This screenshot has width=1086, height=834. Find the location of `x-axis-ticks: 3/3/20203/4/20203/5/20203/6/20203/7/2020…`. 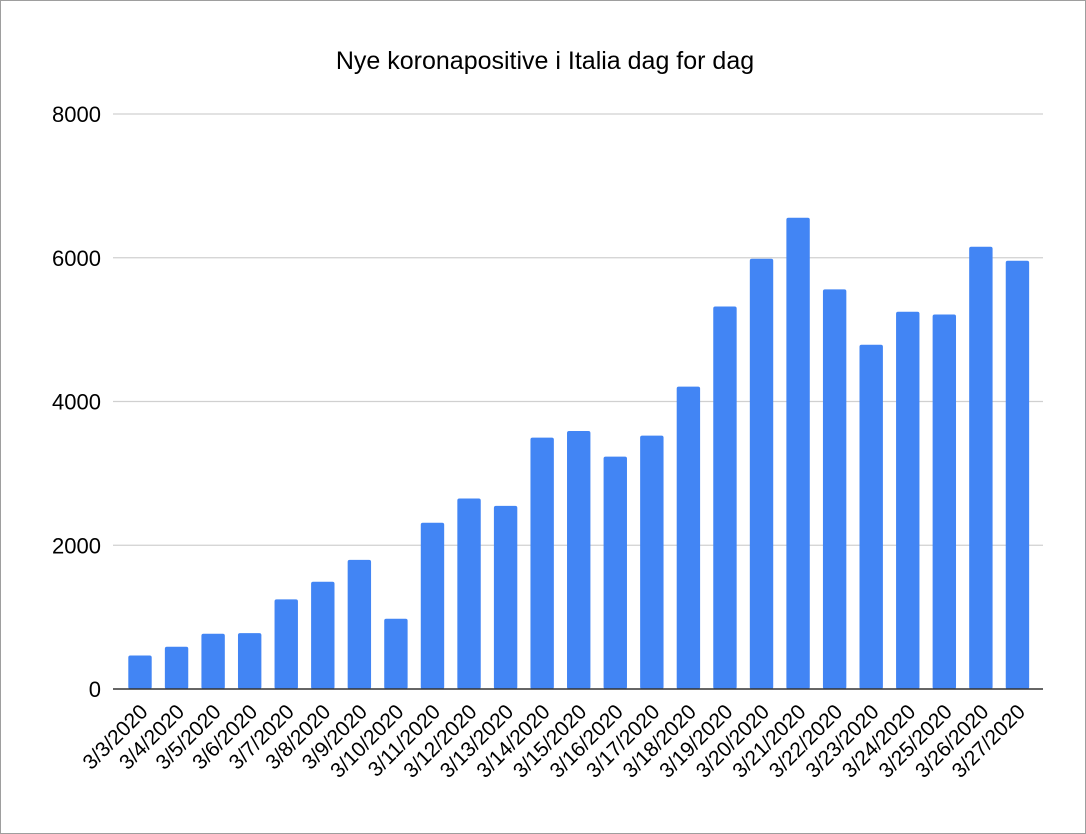

x-axis-ticks: 3/3/20203/4/20203/5/20203/6/20203/7/2020… is located at coordinates (554, 741).